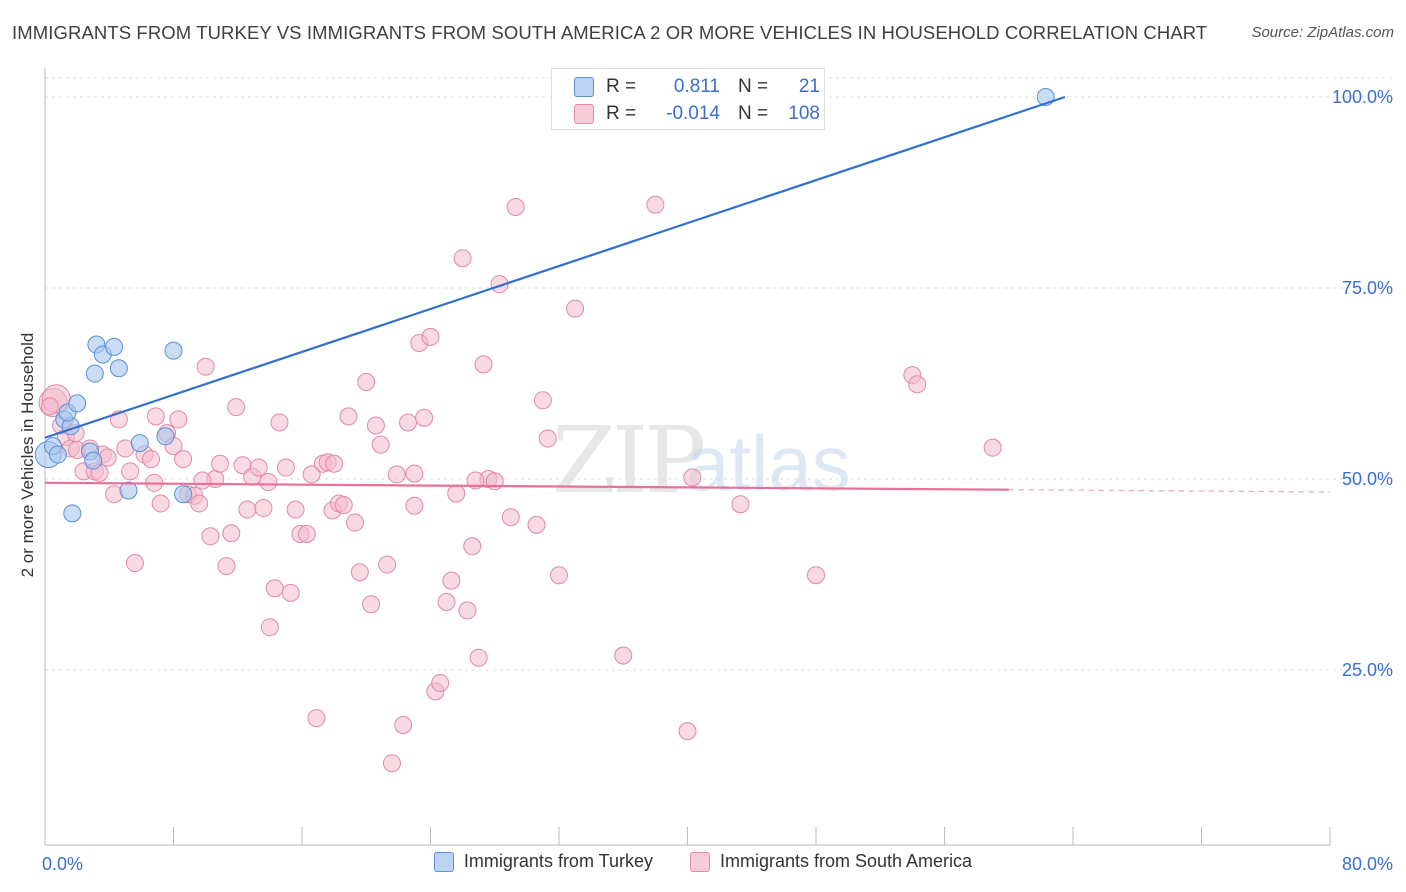  I want to click on stats-row-turkey: R = 0.811 N = 21, so click(697, 87).